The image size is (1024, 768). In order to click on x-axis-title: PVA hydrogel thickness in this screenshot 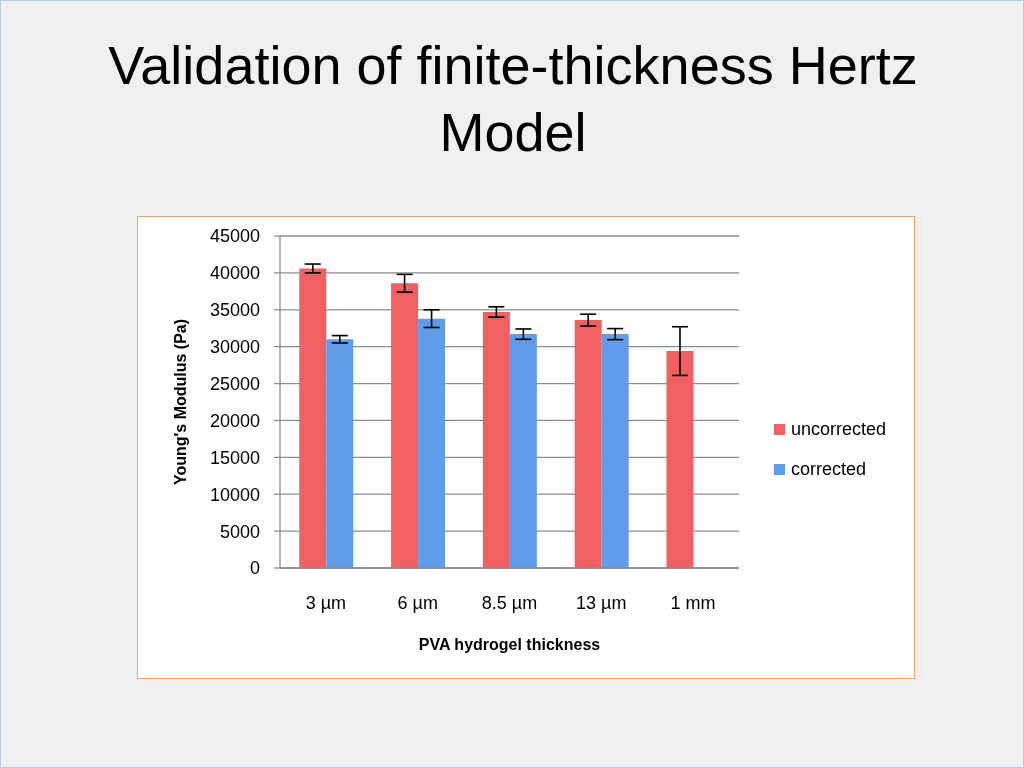, I will do `click(509, 644)`.